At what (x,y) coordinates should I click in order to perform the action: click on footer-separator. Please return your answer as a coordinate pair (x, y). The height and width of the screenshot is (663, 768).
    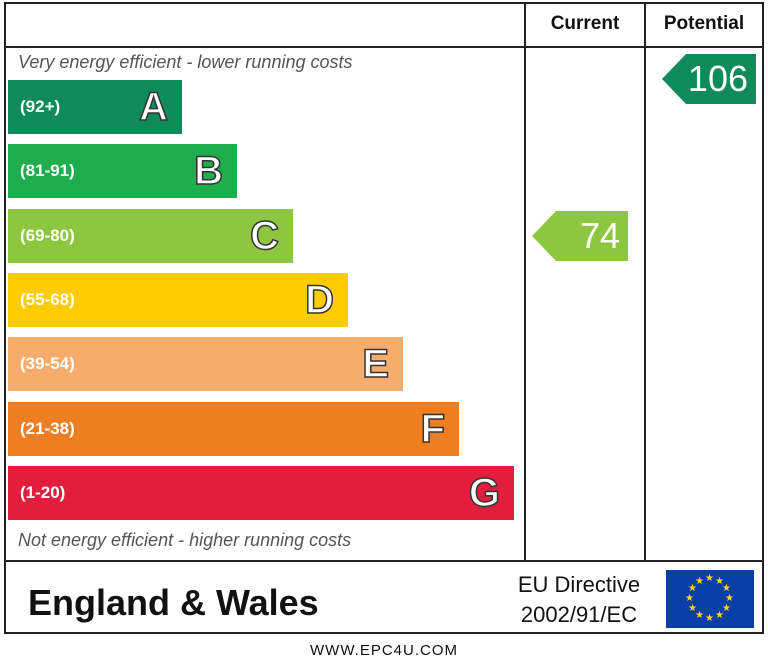
    Looking at the image, I should click on (384, 561).